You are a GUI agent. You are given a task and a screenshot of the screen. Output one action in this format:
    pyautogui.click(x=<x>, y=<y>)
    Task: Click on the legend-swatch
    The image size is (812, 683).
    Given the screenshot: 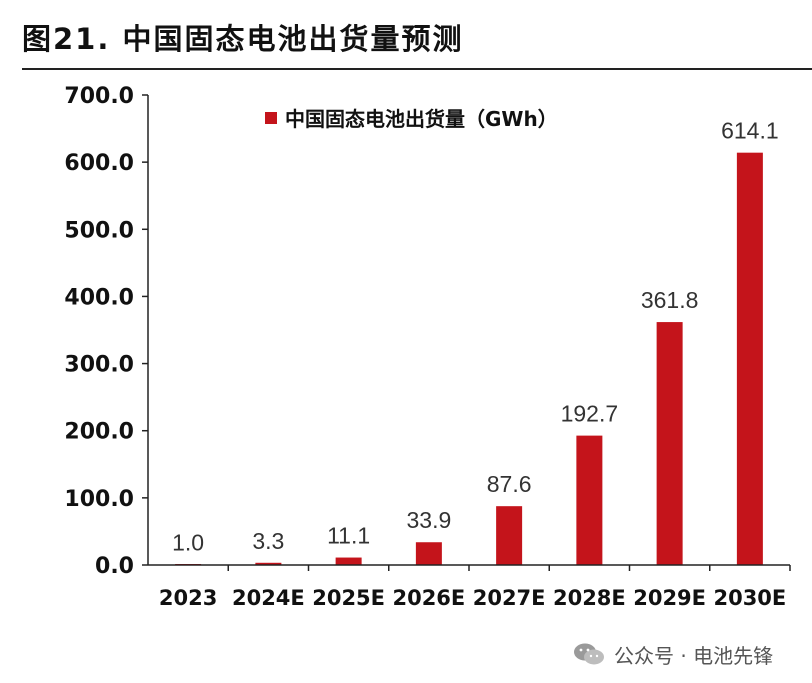 What is the action you would take?
    pyautogui.click(x=271, y=118)
    